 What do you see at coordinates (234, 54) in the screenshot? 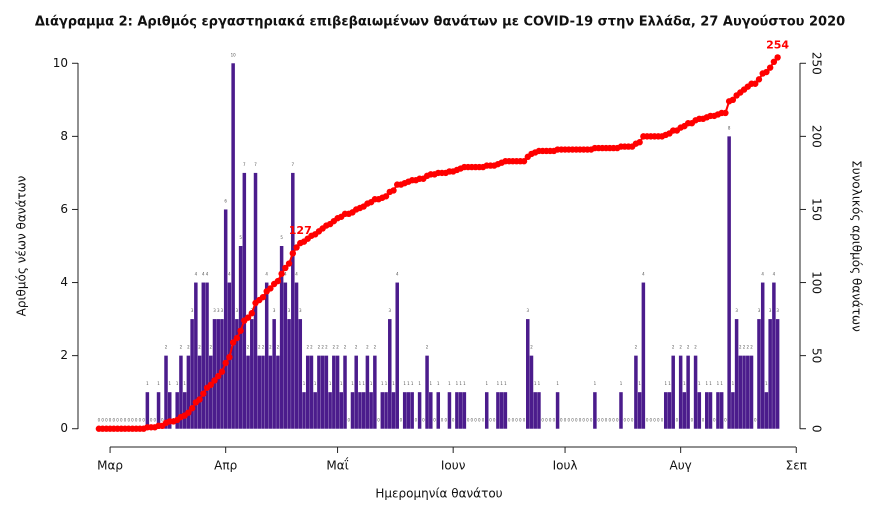
I see `bar-value-label: 10` at bounding box center [234, 54].